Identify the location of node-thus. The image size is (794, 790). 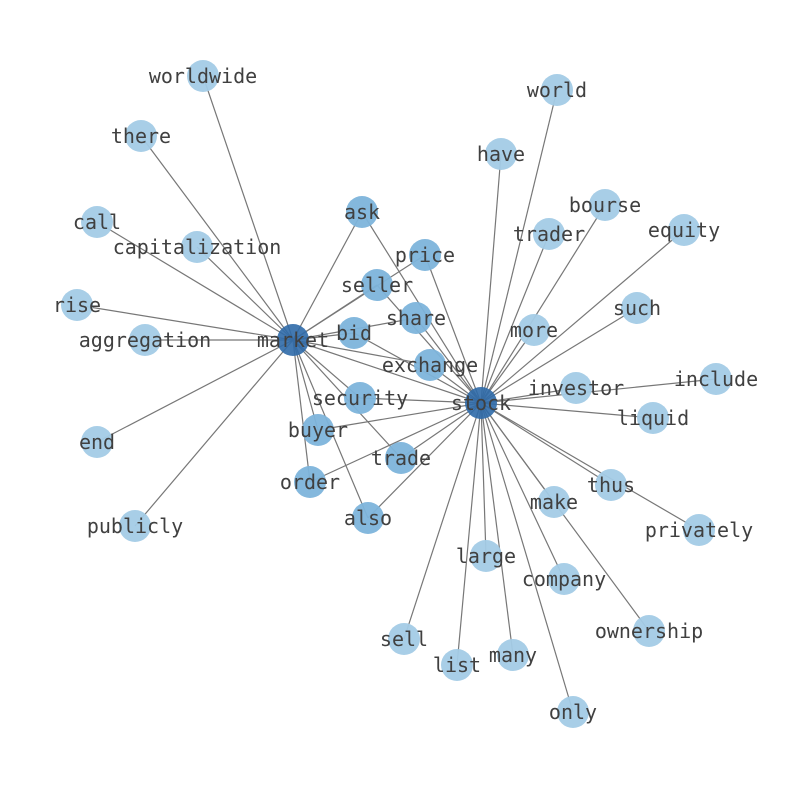
(611, 485).